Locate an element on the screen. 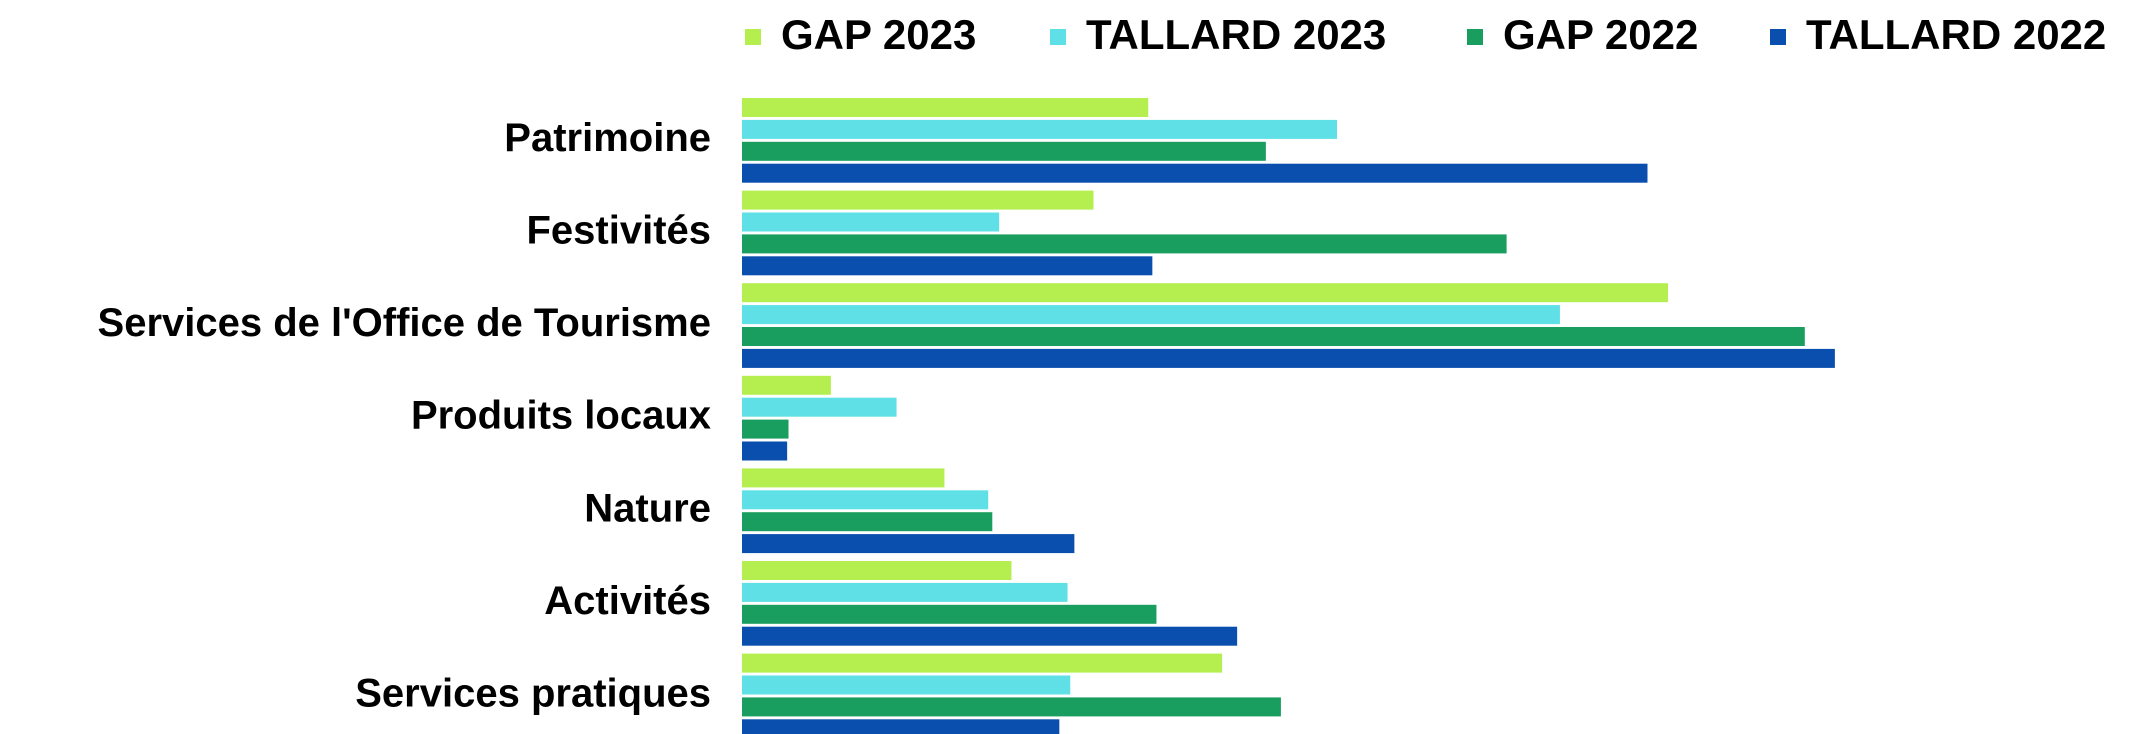 Image resolution: width=2144 pixels, height=734 pixels. legend-label: GAP 2023 is located at coordinates (878, 34).